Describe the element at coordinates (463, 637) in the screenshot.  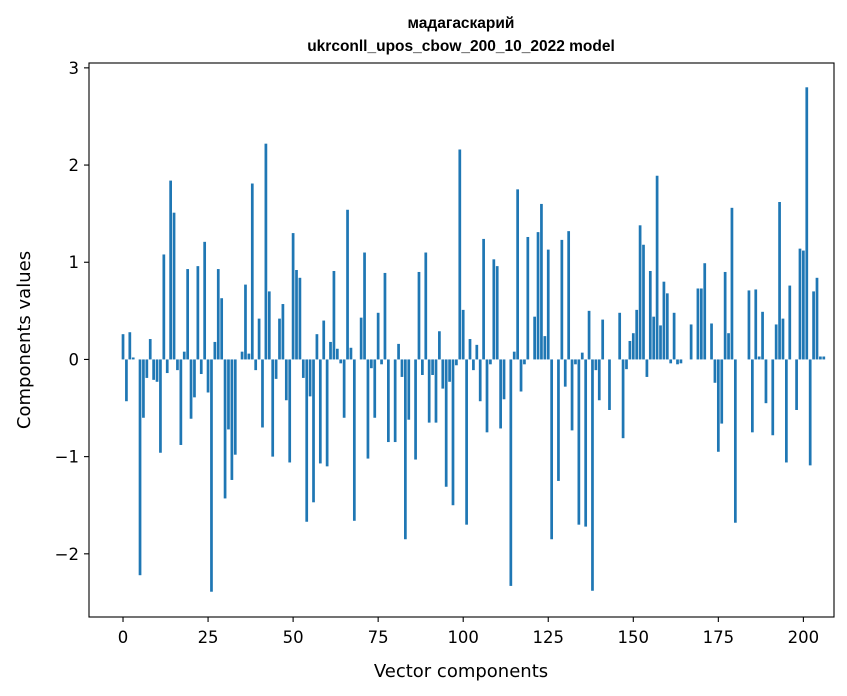
I see `x-tick-label: 100` at that location.